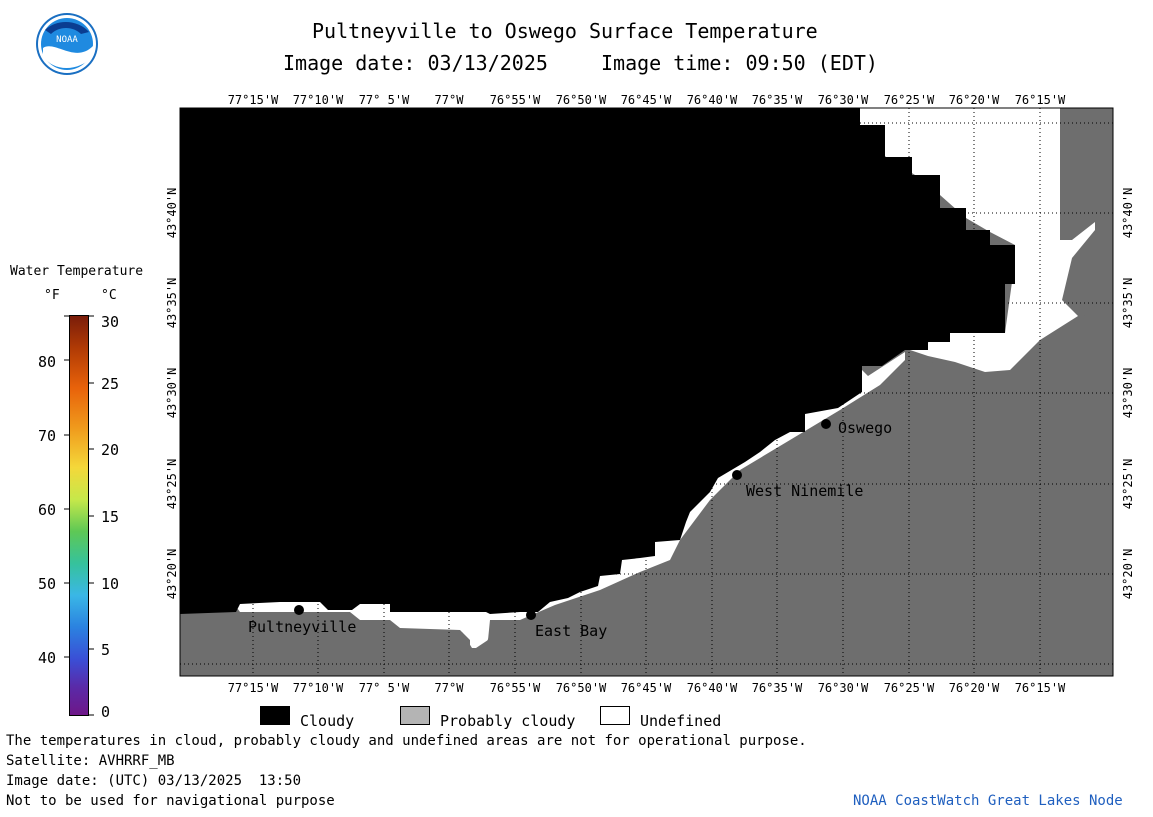  What do you see at coordinates (988, 801) in the screenshot?
I see `footer-credit: NOAA CoastWatch Great Lakes Node` at bounding box center [988, 801].